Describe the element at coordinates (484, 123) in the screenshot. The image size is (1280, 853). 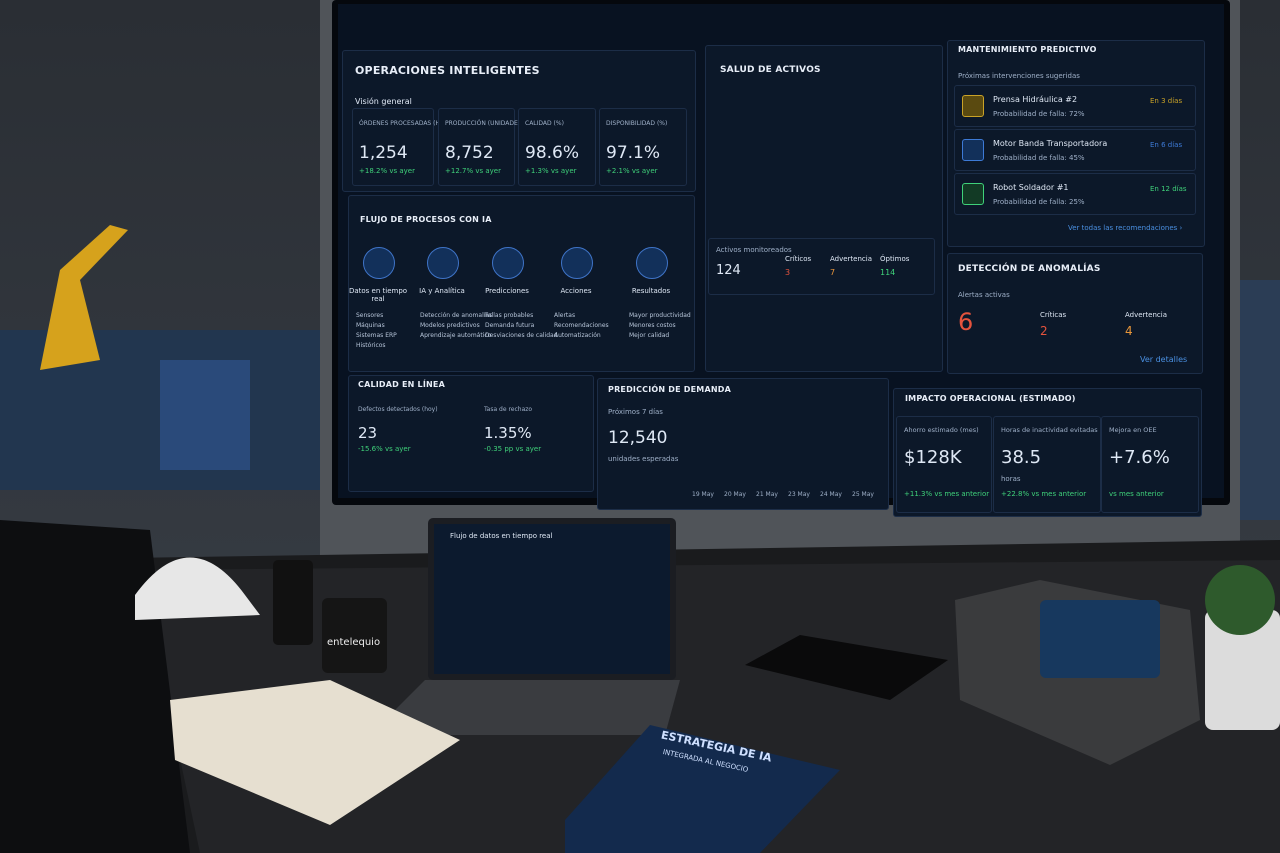
I see `kpi-label: PRODUCCIÓN (UNIDADES)` at that location.